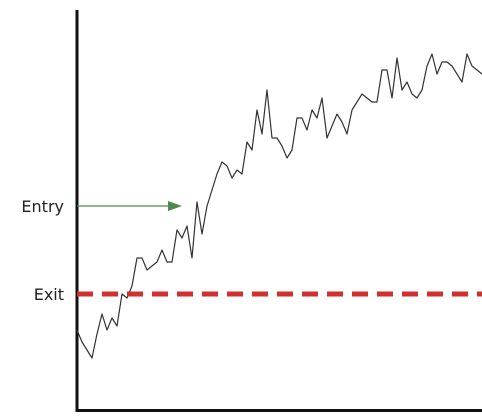 Image resolution: width=482 pixels, height=419 pixels. I want to click on reference-label-entry: Entry, so click(42, 206).